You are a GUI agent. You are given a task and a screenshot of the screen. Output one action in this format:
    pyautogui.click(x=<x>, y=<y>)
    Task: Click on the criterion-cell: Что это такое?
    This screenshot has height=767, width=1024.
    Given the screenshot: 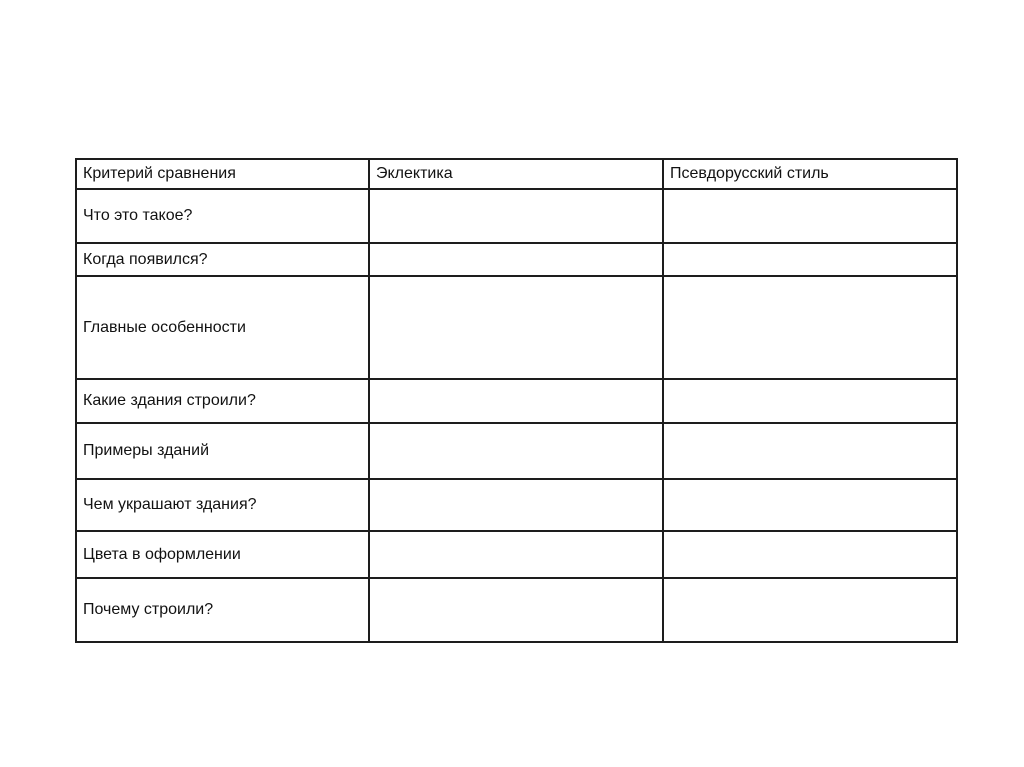 What is the action you would take?
    pyautogui.click(x=222, y=216)
    